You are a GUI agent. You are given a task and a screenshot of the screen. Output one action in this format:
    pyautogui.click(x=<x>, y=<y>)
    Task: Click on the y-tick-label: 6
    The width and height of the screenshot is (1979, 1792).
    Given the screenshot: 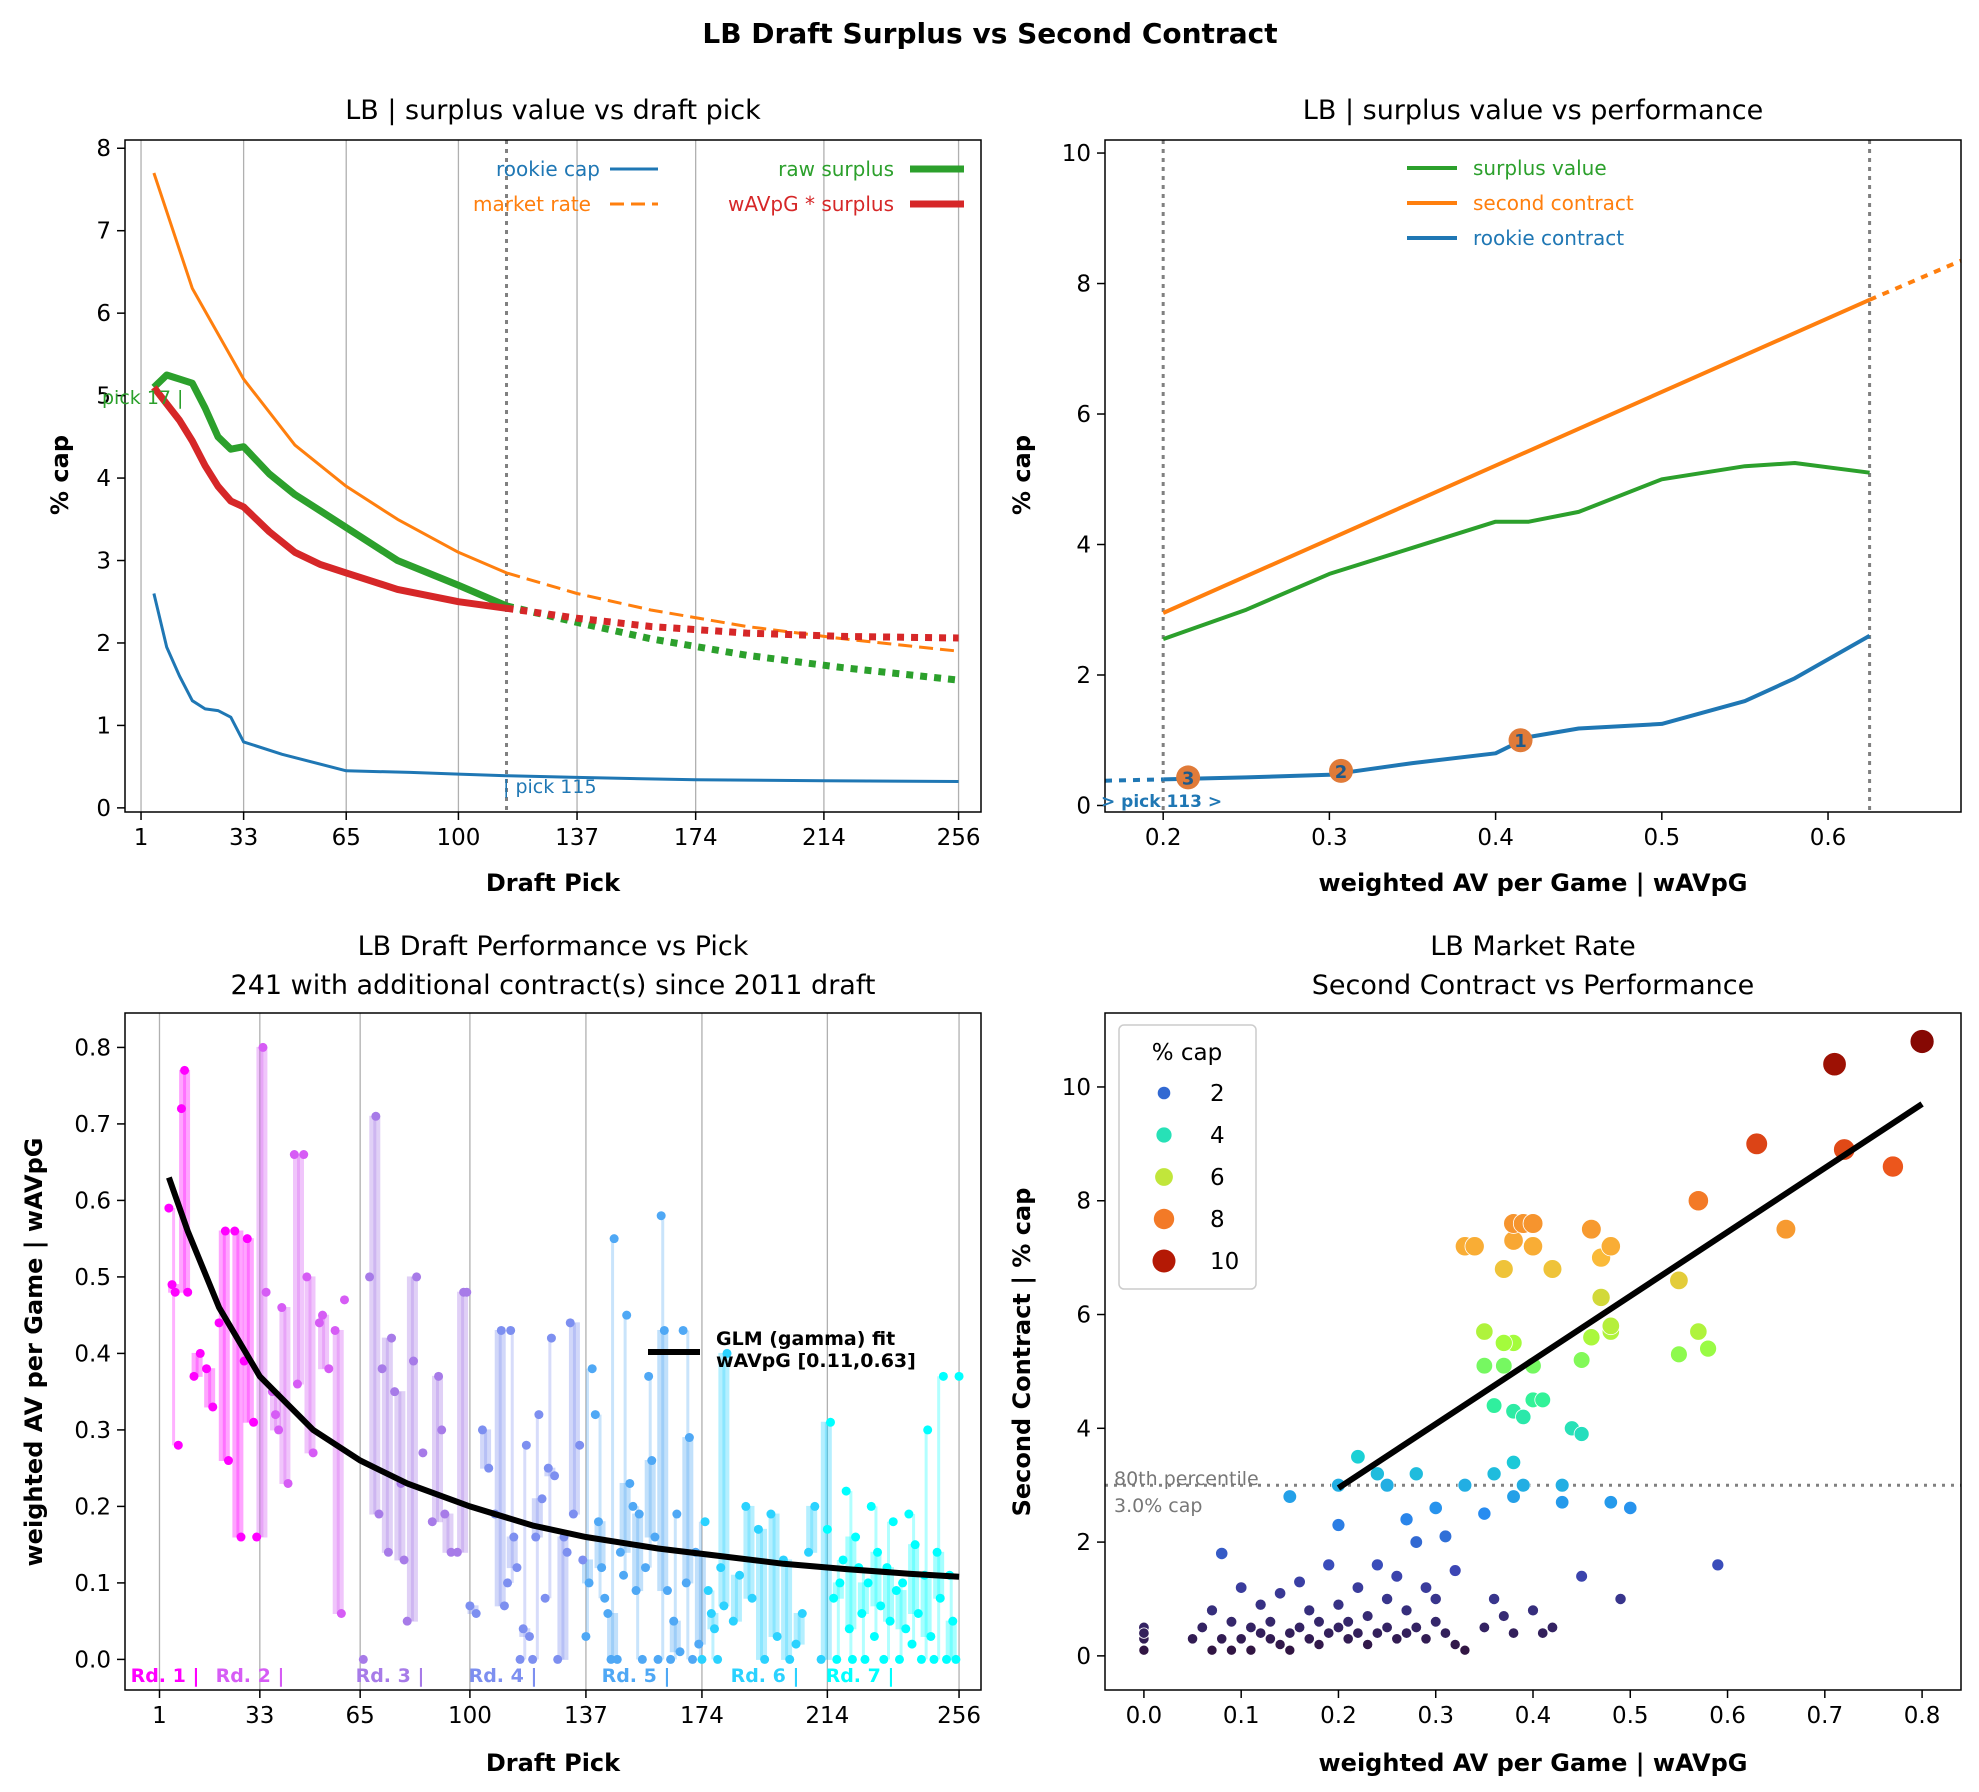 What is the action you would take?
    pyautogui.click(x=1083, y=415)
    